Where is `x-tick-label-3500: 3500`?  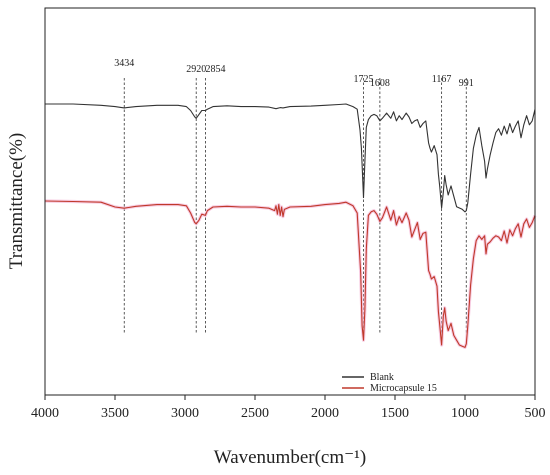 x-tick-label-3500: 3500 is located at coordinates (115, 413).